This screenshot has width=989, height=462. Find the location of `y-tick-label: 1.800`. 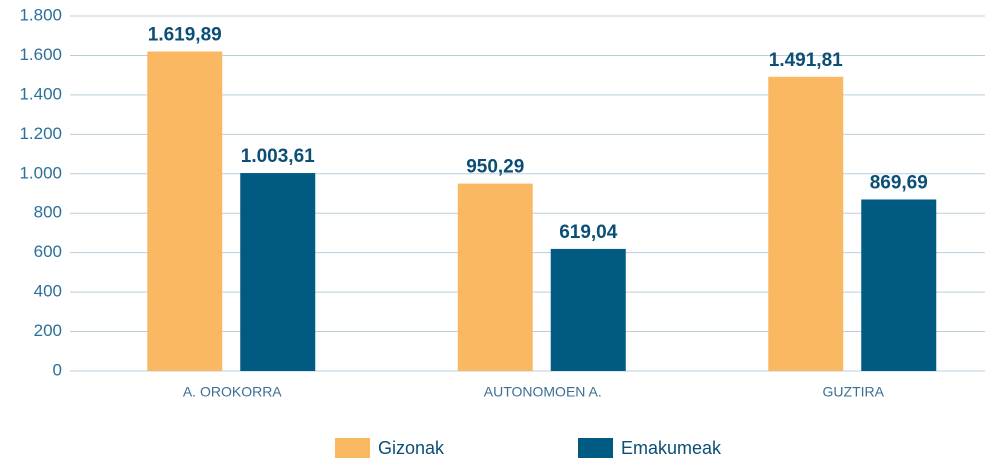

y-tick-label: 1.800 is located at coordinates (40, 14).